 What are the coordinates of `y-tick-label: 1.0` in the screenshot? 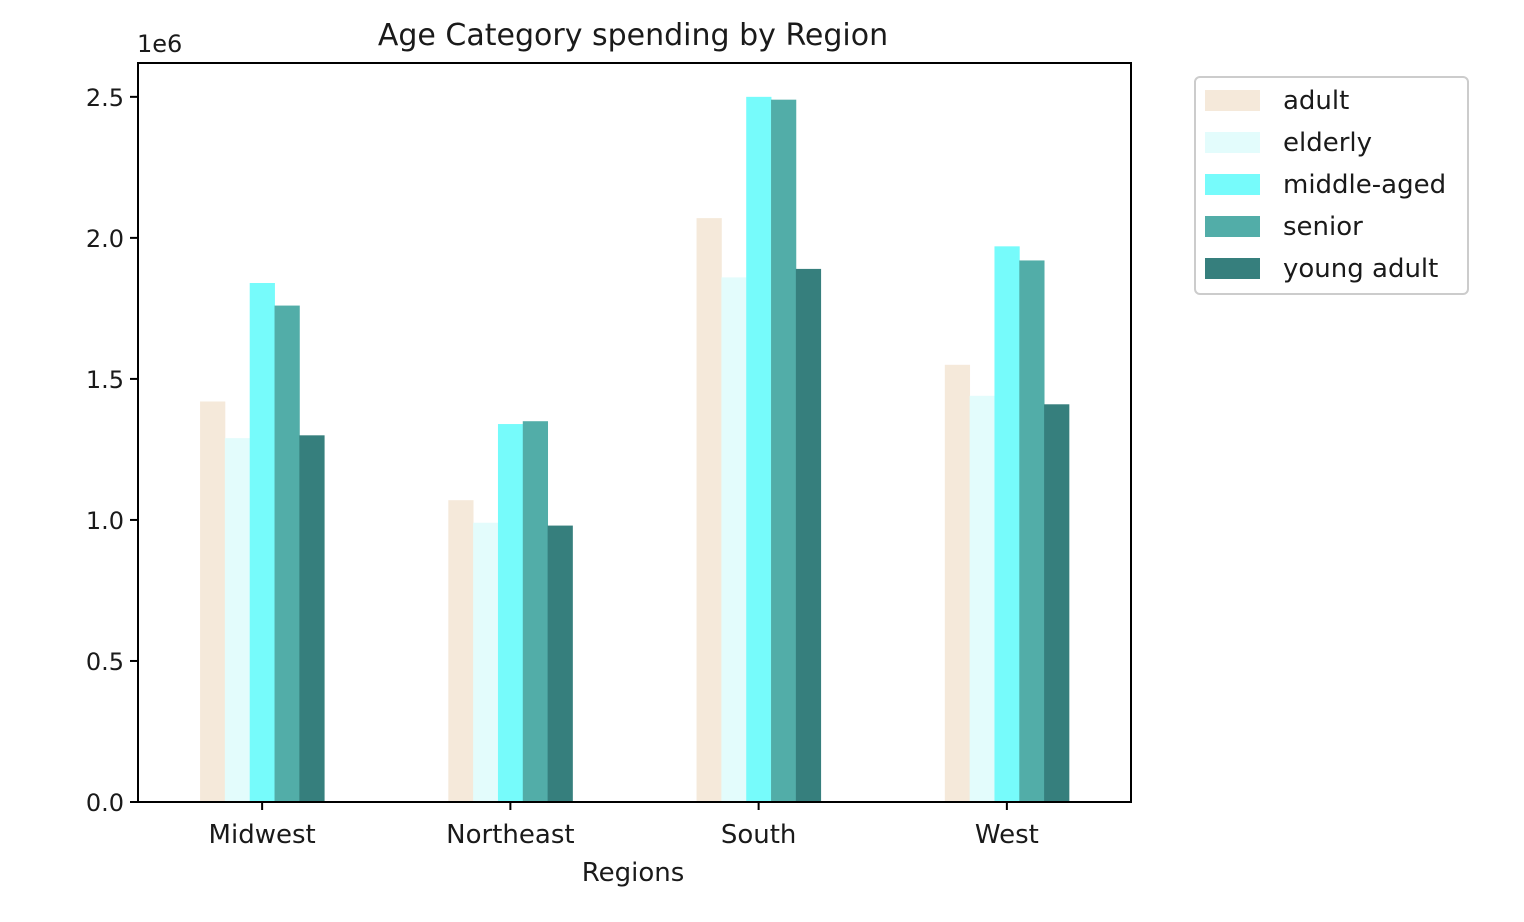 It's located at (105, 521).